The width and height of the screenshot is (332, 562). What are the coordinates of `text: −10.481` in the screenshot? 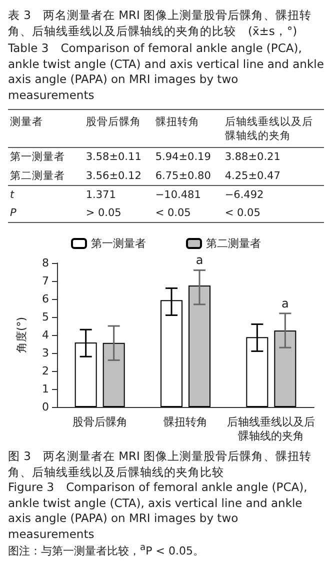 It's located at (178, 195).